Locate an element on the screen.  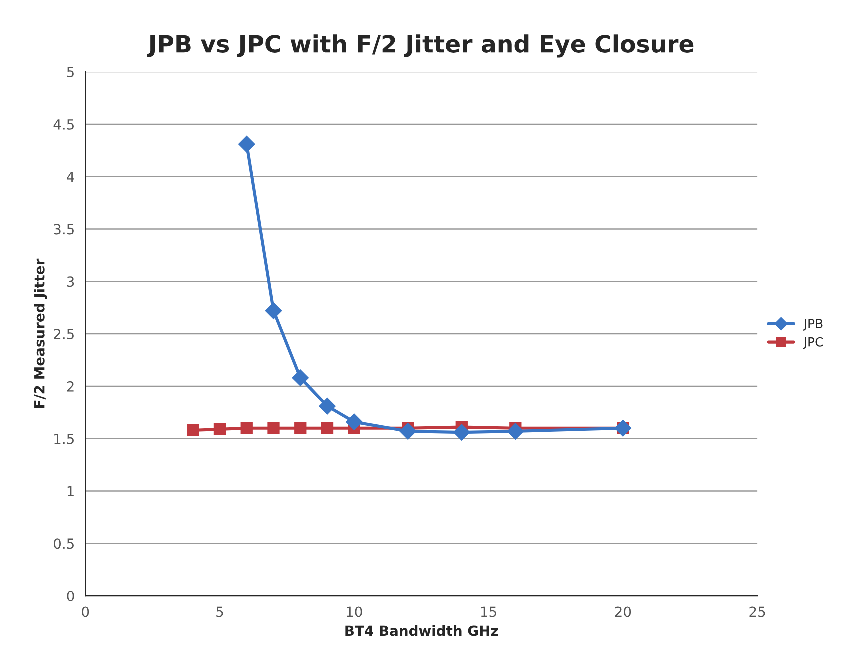
y-tick-label: 3 is located at coordinates (70, 282).